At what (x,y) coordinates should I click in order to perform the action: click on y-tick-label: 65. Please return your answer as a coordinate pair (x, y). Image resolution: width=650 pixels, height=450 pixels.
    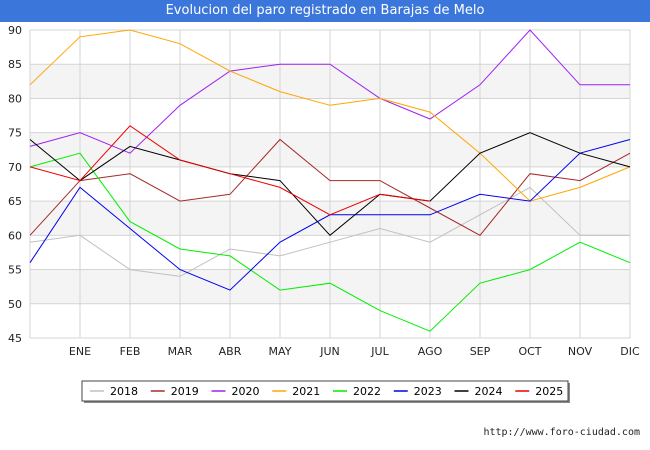
    Looking at the image, I should click on (15, 201).